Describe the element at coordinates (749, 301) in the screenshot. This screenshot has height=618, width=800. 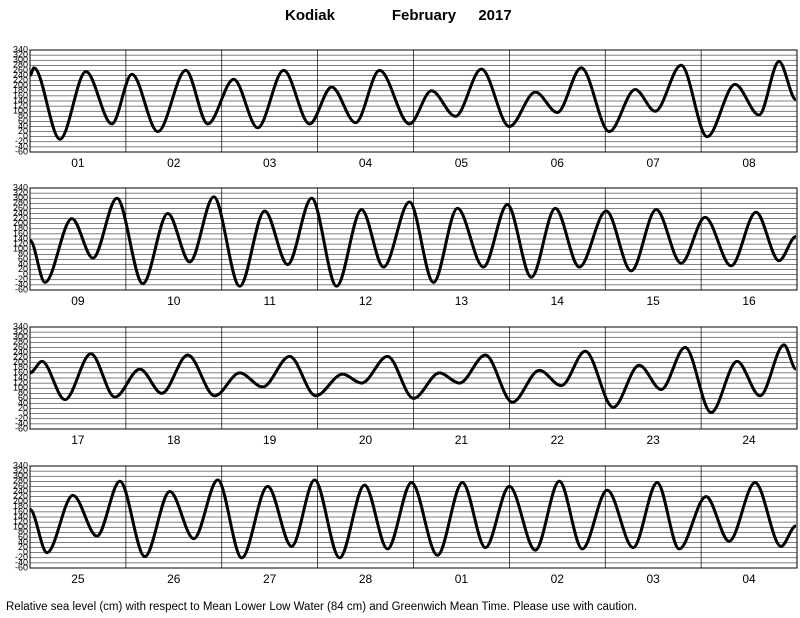
I see `day-label: 16` at that location.